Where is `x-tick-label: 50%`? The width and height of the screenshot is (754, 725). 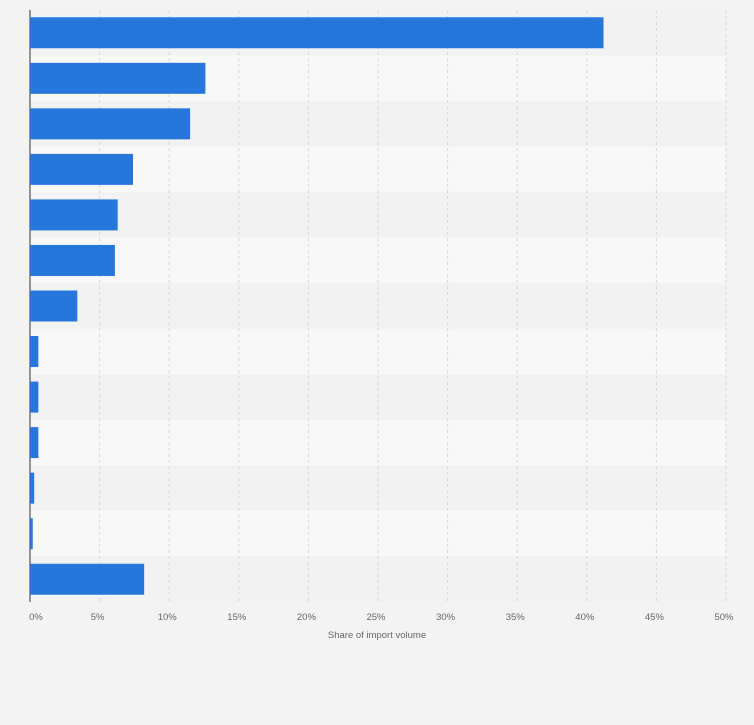 x-tick-label: 50% is located at coordinates (724, 617).